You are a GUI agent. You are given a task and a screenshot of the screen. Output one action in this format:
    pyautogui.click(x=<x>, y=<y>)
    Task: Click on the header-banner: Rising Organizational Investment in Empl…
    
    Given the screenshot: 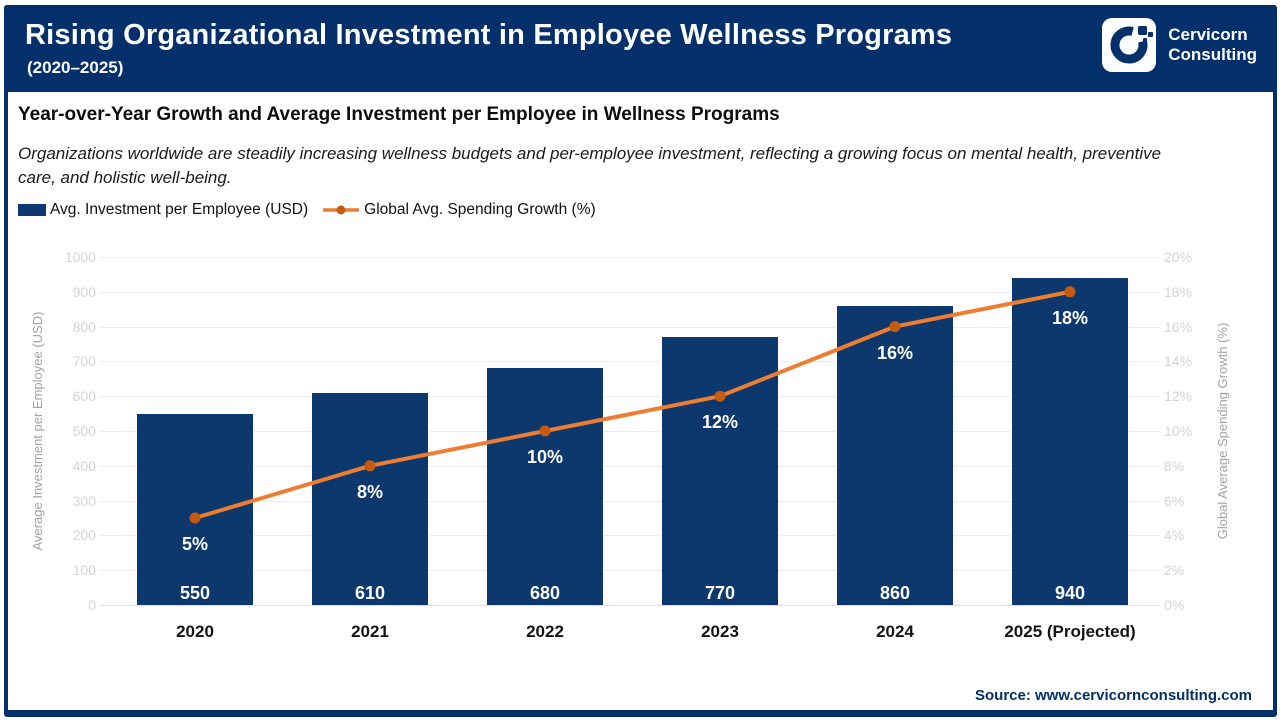 What is the action you would take?
    pyautogui.click(x=640, y=48)
    